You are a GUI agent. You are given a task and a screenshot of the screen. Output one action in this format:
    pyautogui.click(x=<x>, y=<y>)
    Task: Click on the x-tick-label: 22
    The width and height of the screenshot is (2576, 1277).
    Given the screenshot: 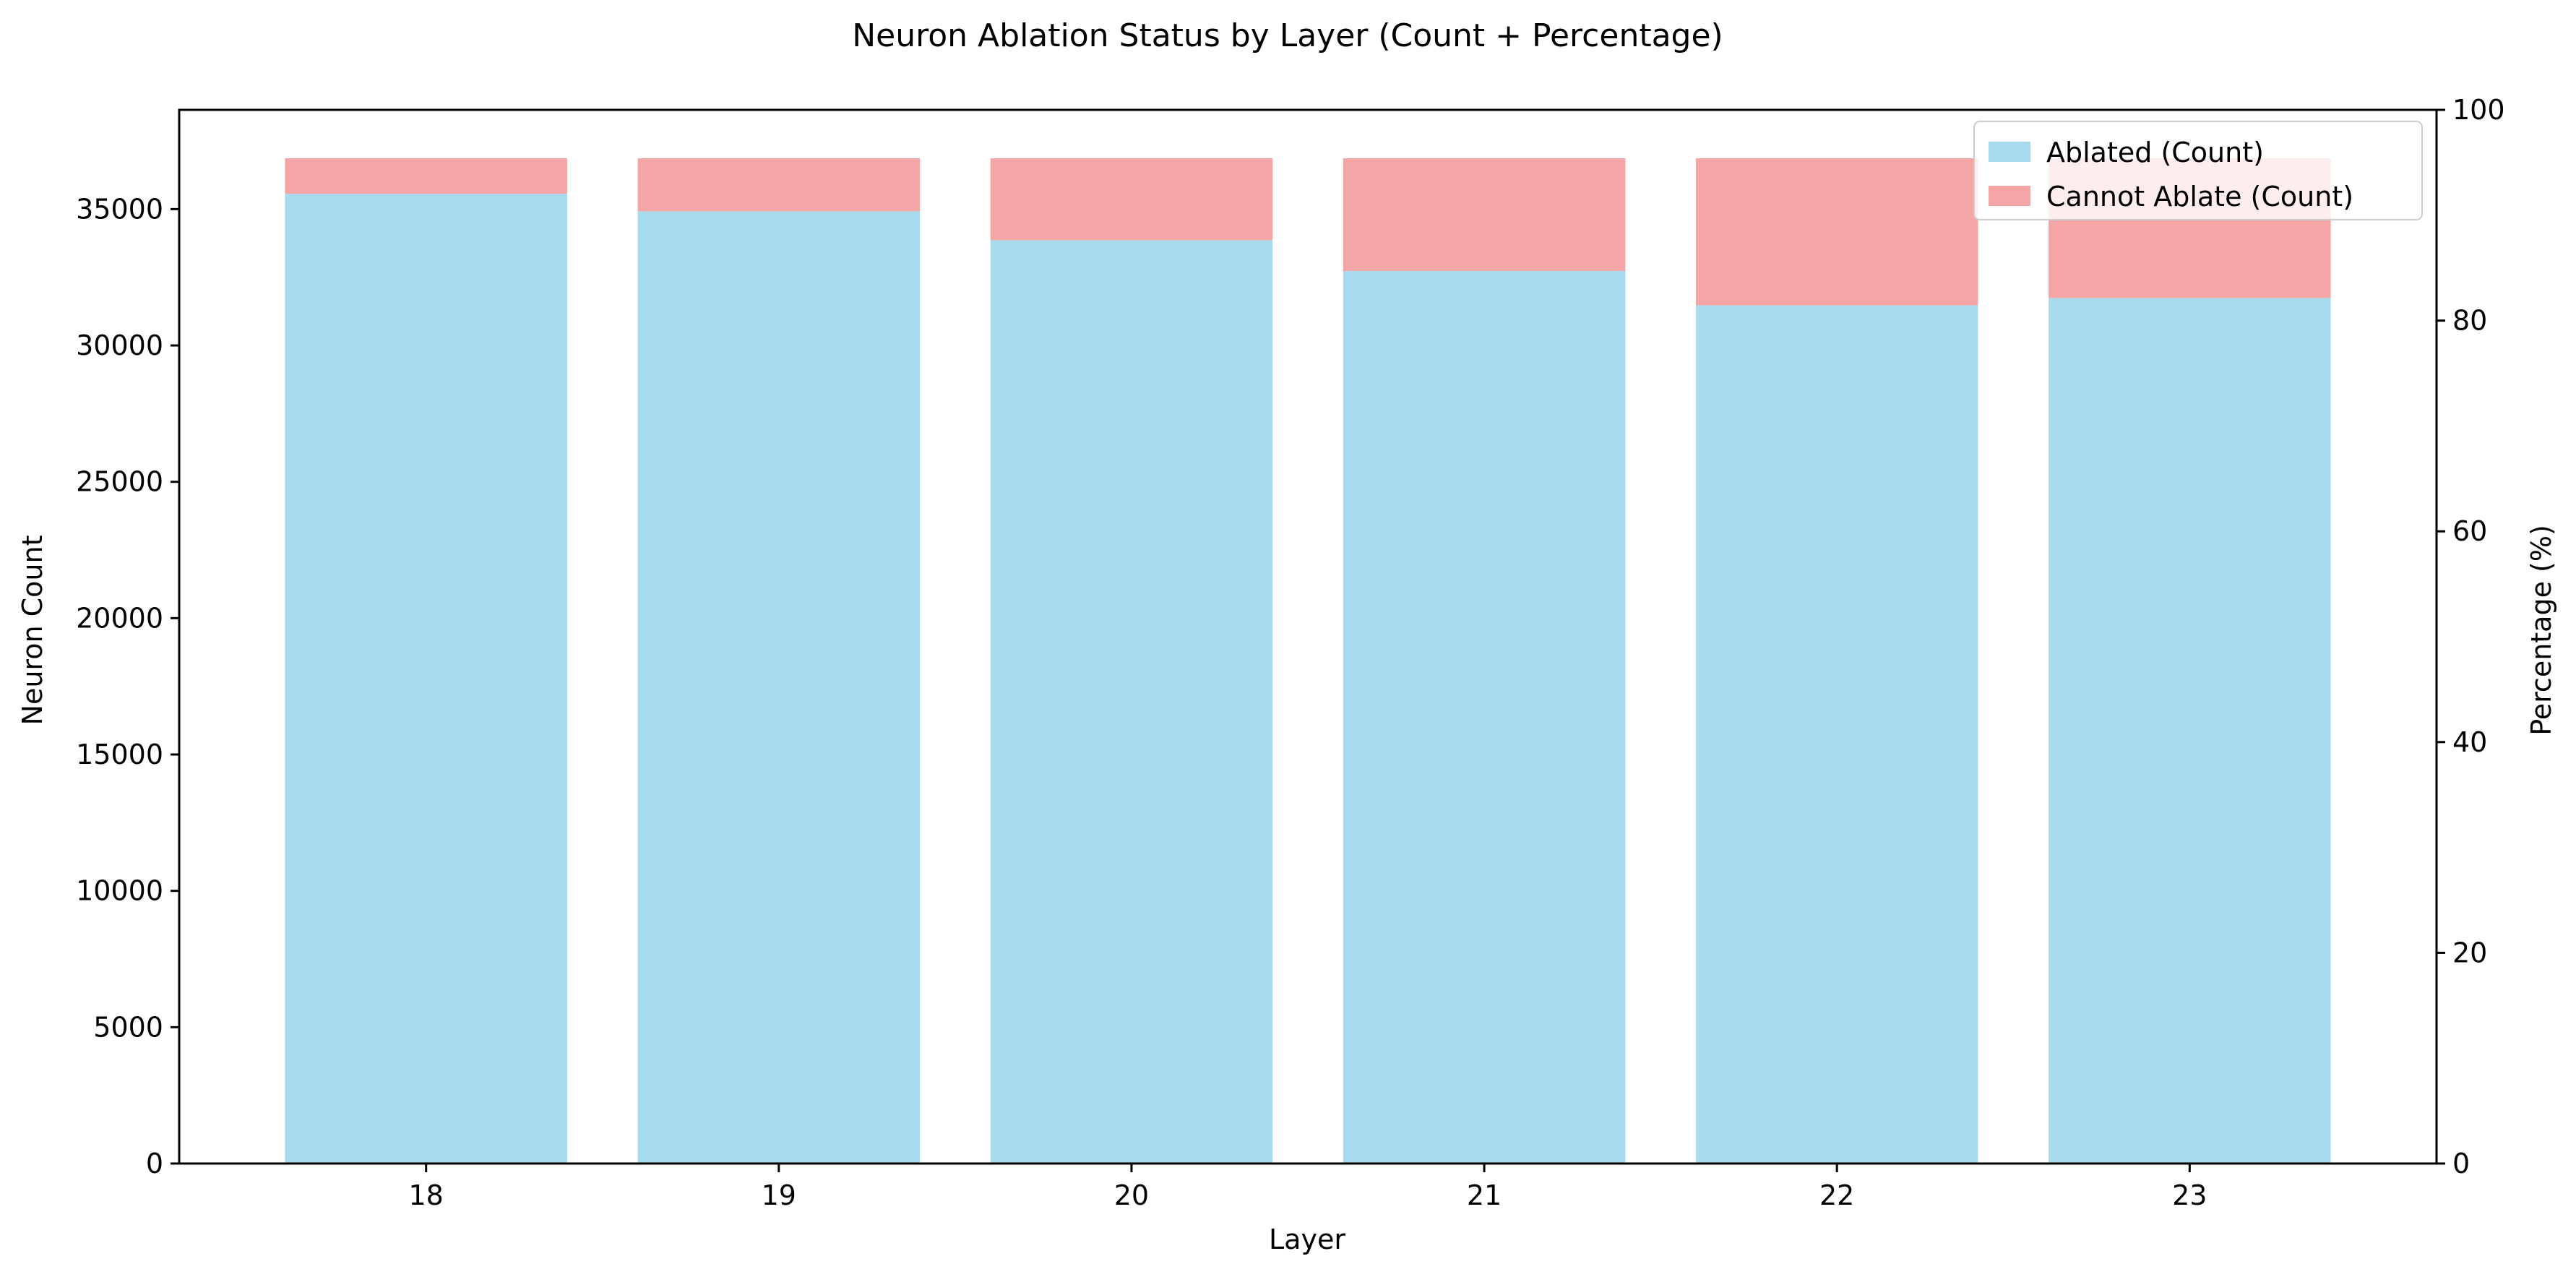 What is the action you would take?
    pyautogui.click(x=1836, y=1195)
    